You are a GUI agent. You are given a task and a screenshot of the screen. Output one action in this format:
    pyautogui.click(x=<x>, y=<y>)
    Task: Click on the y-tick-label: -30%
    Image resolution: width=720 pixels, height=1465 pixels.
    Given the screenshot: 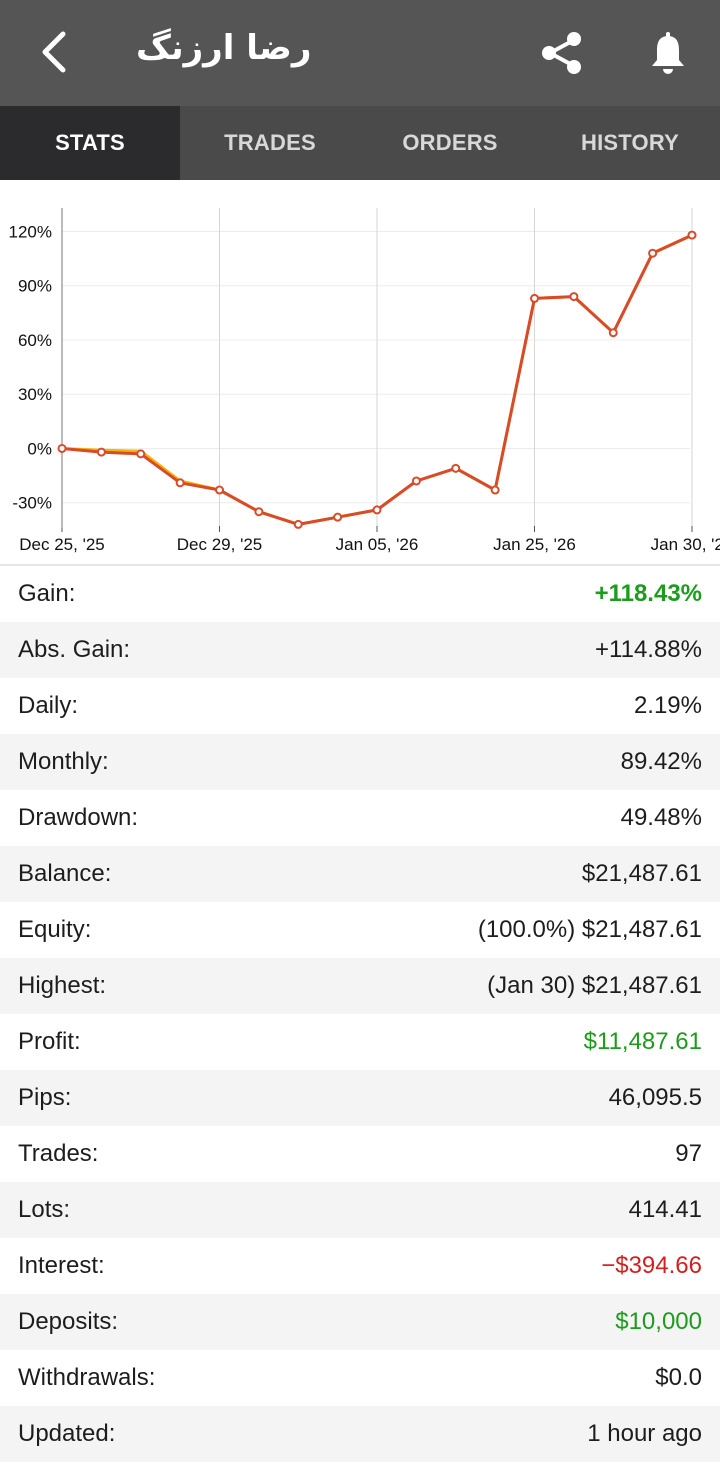 What is the action you would take?
    pyautogui.click(x=32, y=503)
    